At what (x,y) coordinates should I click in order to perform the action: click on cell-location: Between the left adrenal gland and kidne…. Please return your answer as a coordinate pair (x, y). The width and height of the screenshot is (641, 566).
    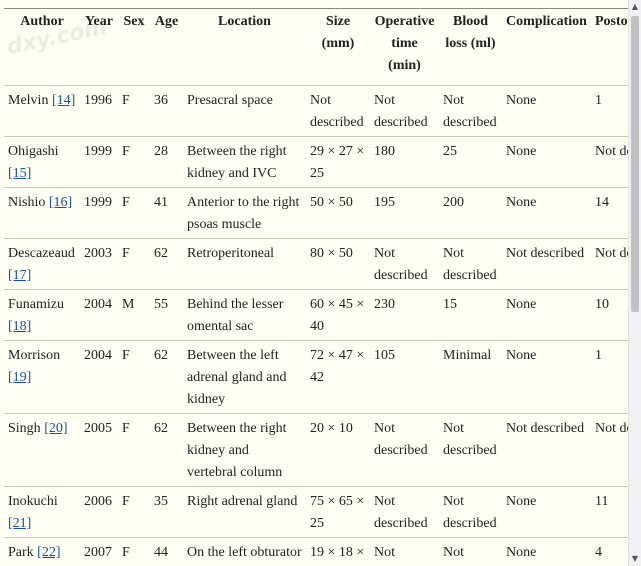
    Looking at the image, I should click on (244, 377).